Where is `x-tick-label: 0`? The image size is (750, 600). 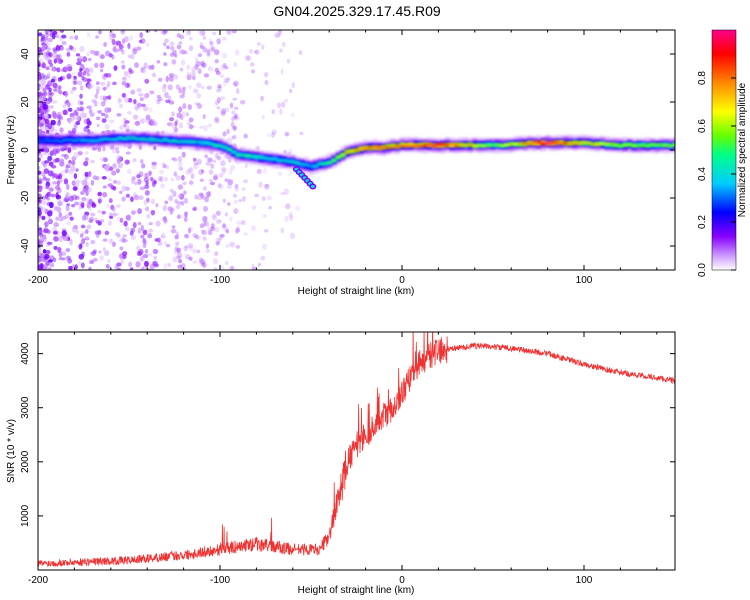
x-tick-label: 0 is located at coordinates (402, 280).